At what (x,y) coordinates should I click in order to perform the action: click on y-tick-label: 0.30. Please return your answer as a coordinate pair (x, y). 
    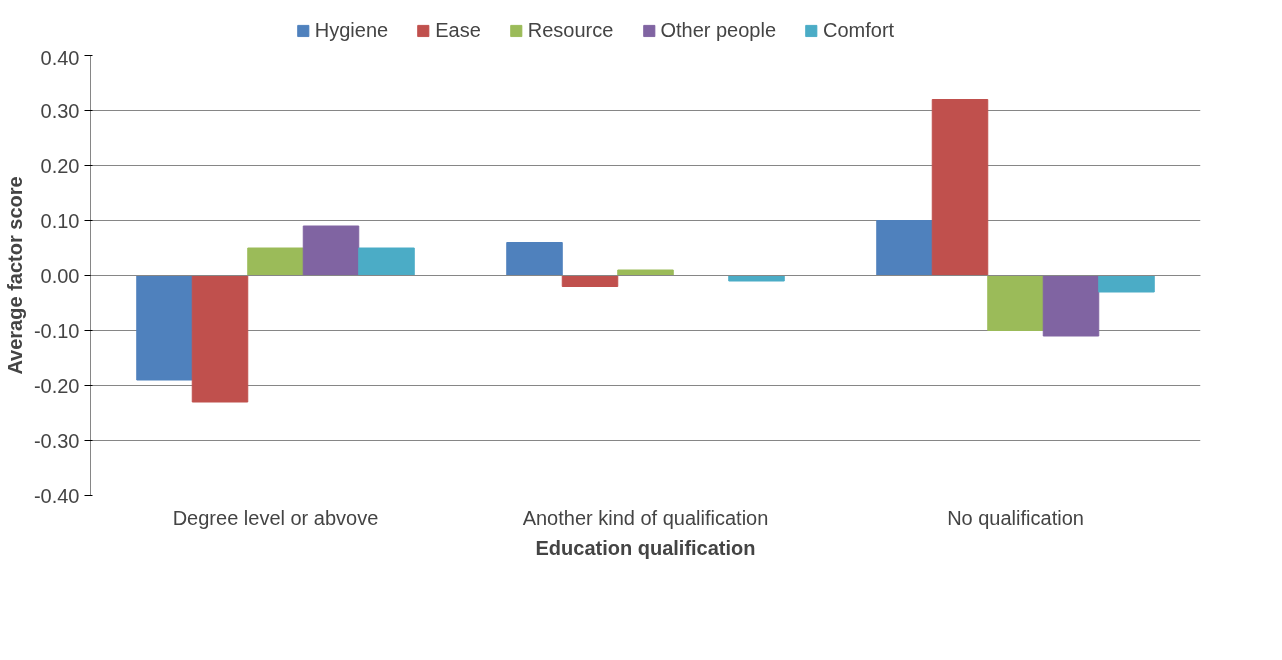
    Looking at the image, I should click on (60, 110).